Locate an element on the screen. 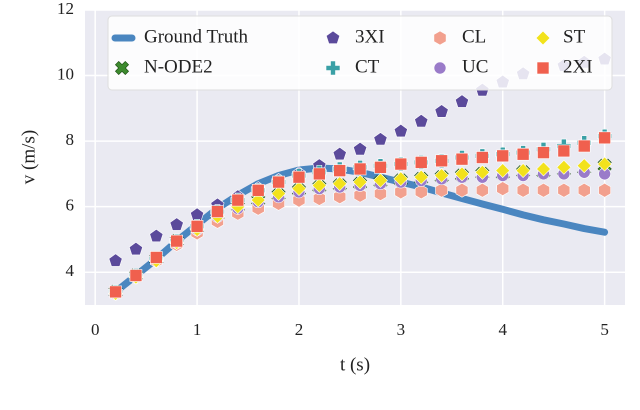 This screenshot has width=640, height=410. x-tick-label: 1 is located at coordinates (197, 329).